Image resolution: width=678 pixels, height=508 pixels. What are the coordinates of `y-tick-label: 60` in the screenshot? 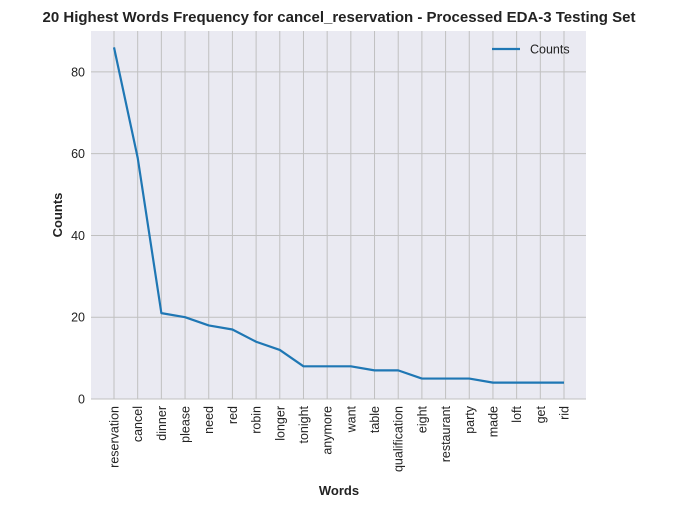 It's located at (78, 154).